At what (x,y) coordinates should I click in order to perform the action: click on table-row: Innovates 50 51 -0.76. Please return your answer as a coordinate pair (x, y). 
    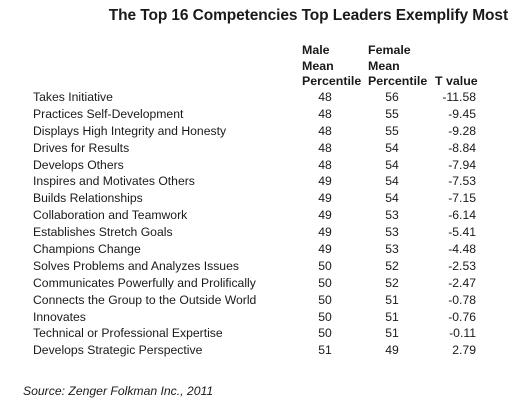
    Looking at the image, I should click on (256, 317).